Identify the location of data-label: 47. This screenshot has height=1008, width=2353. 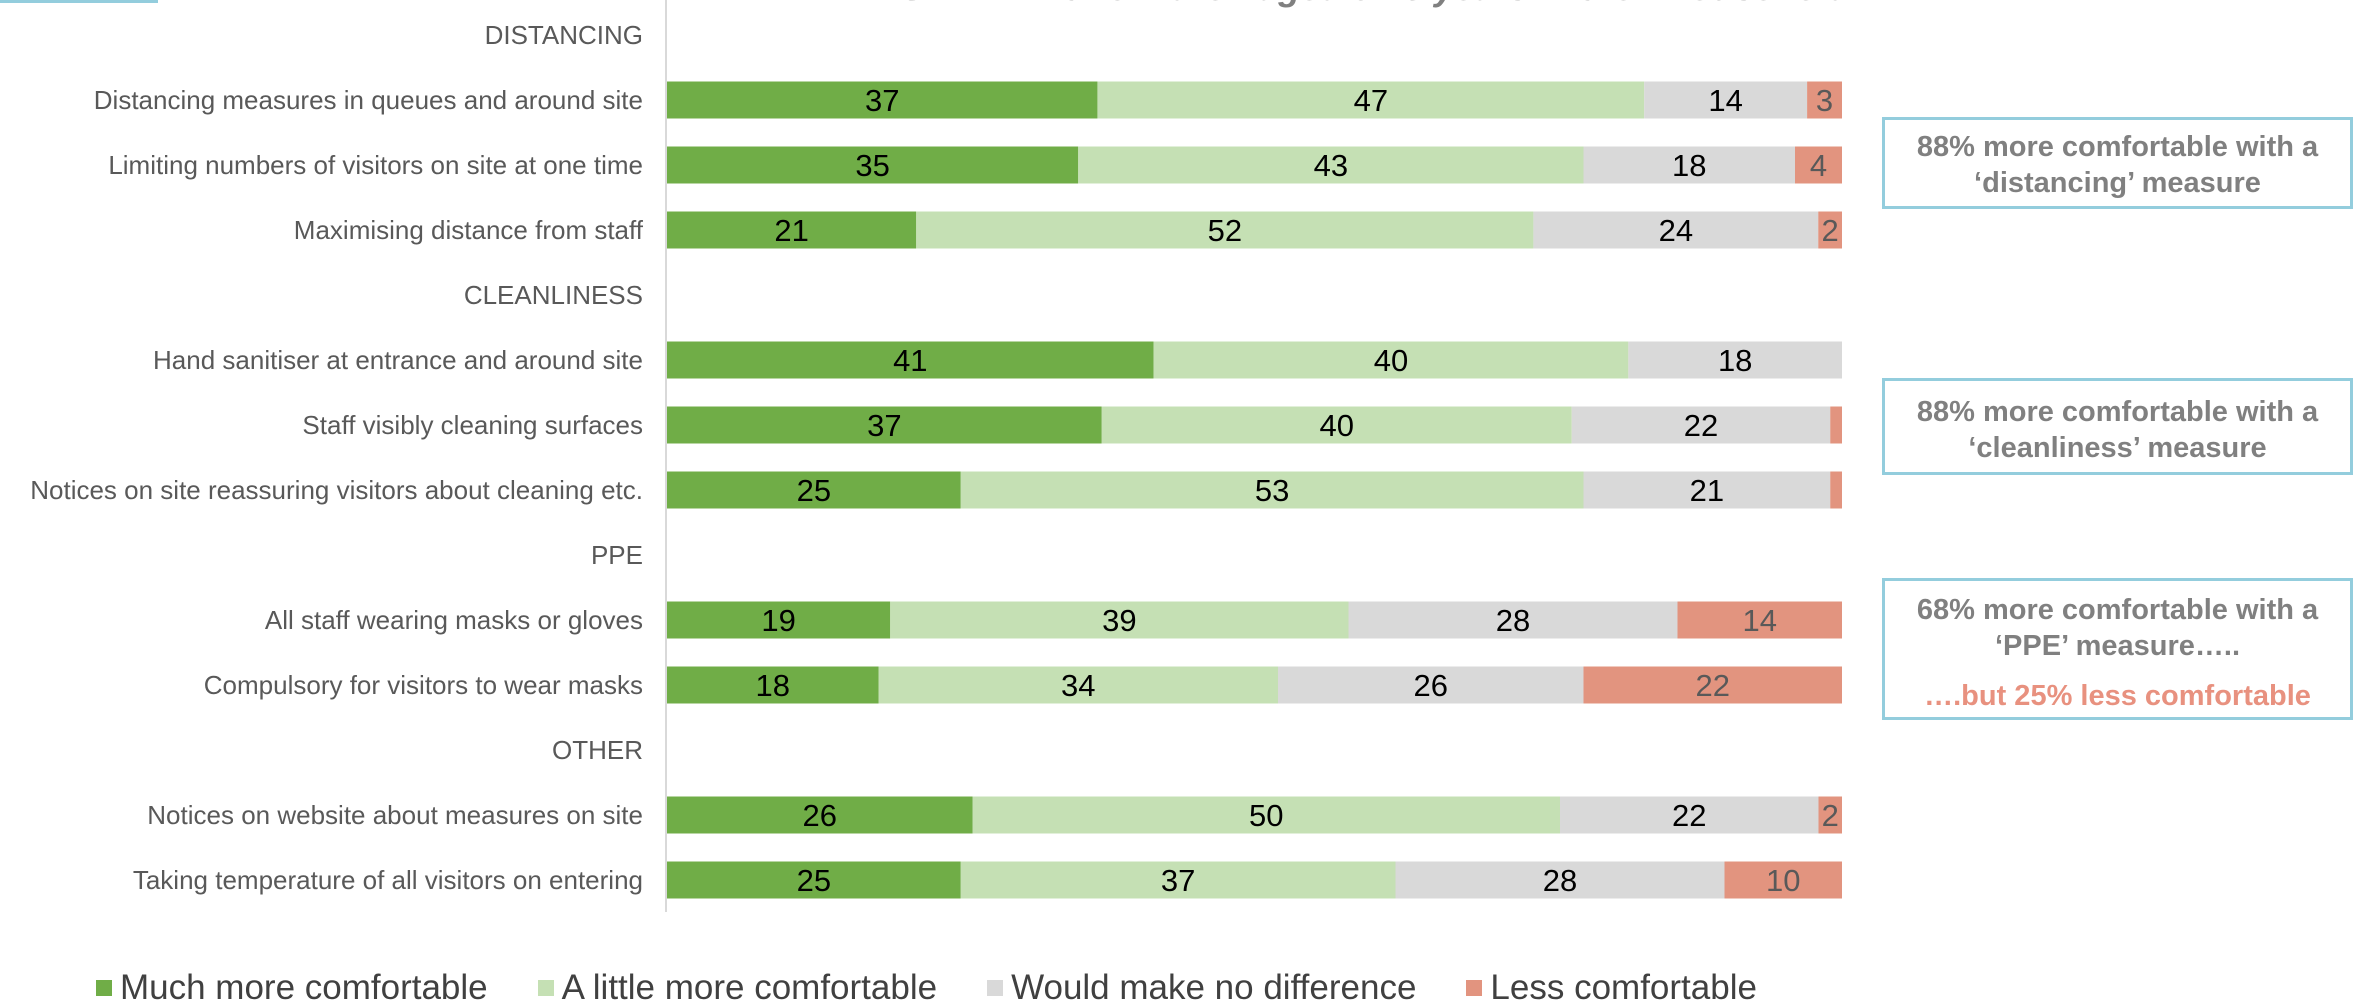
(1371, 100).